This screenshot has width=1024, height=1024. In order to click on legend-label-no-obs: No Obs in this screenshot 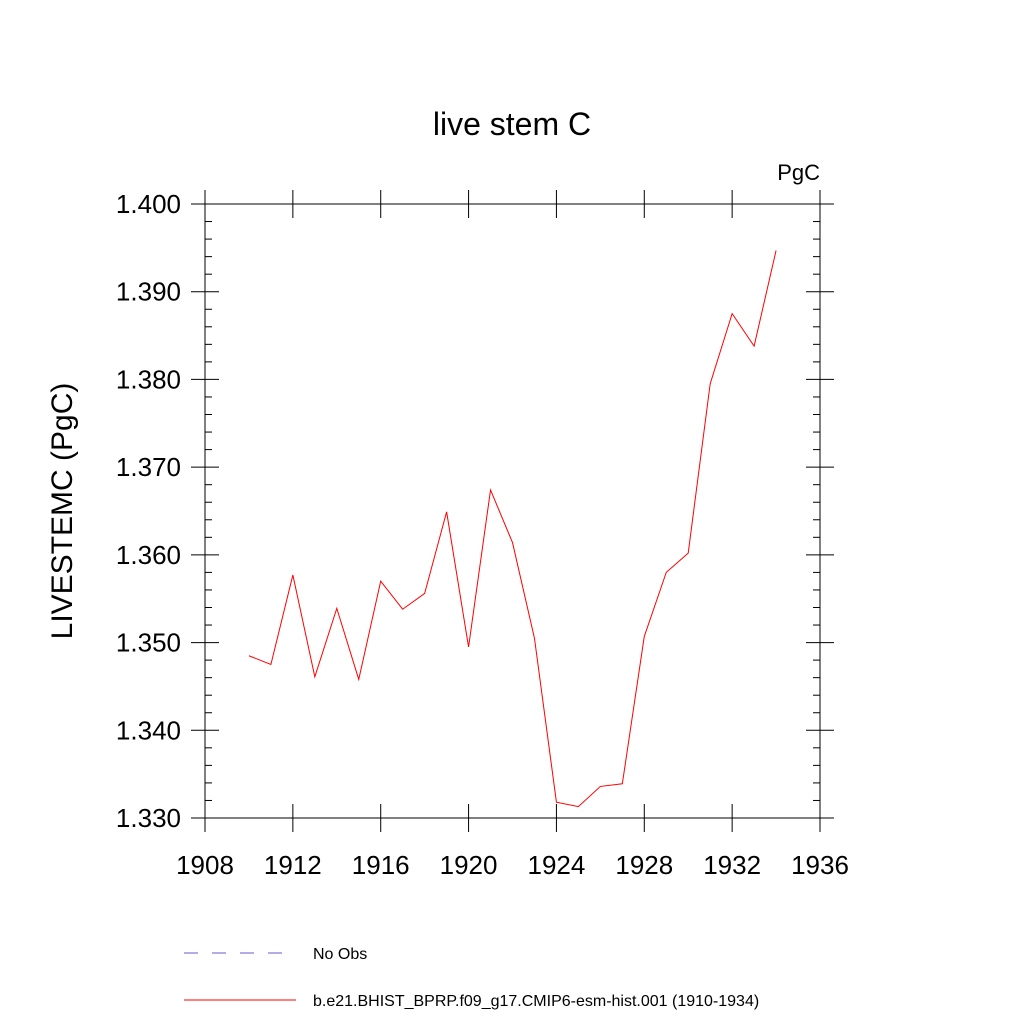, I will do `click(340, 954)`.